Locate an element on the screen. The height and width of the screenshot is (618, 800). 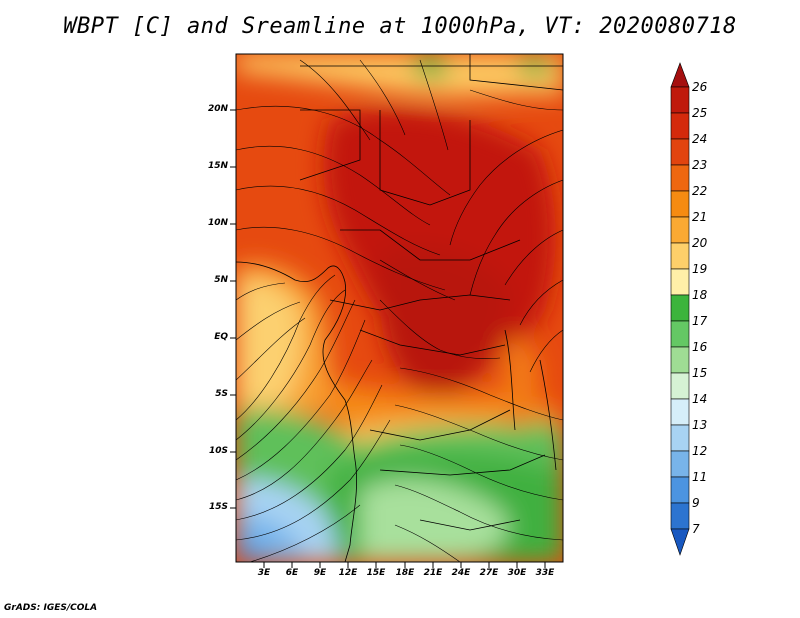
colorbar-label-14: 14 is located at coordinates (700, 399).